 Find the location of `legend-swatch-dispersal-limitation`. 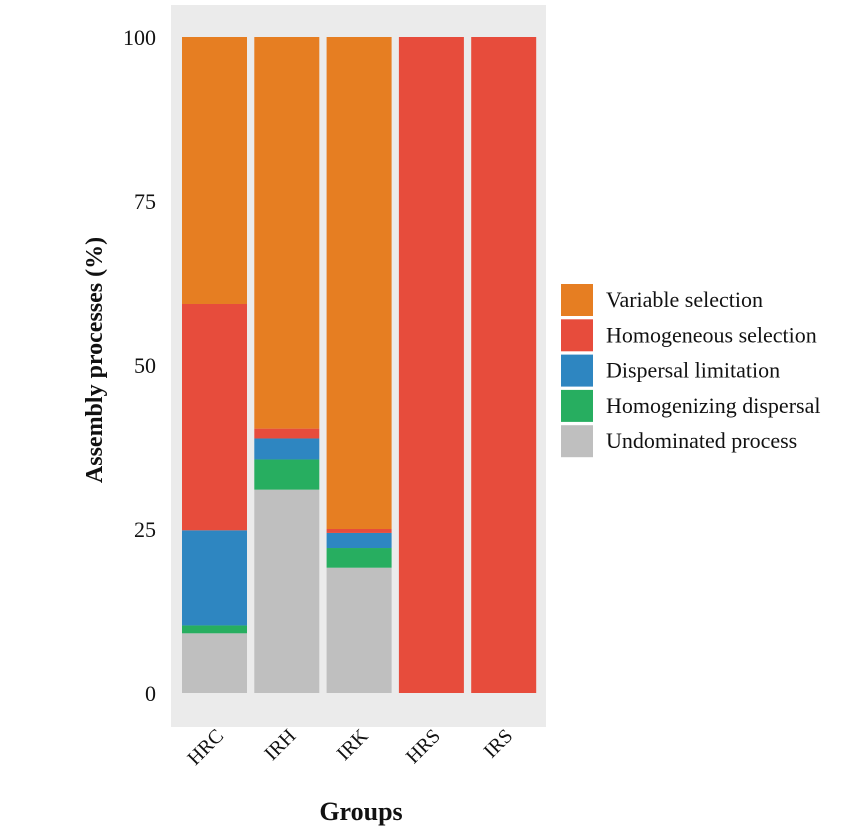

legend-swatch-dispersal-limitation is located at coordinates (577, 370).